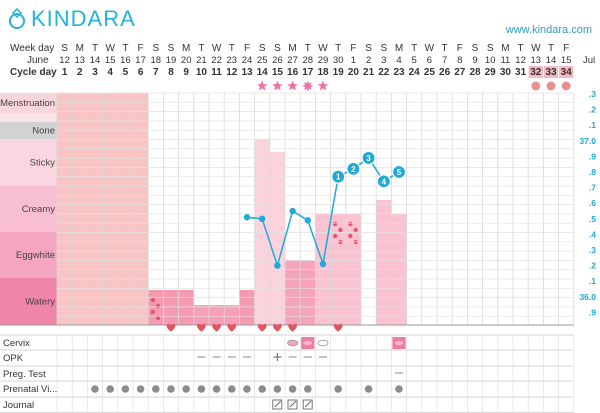 Image resolution: width=600 pixels, height=413 pixels. I want to click on category-band-creamy, so click(28, 209).